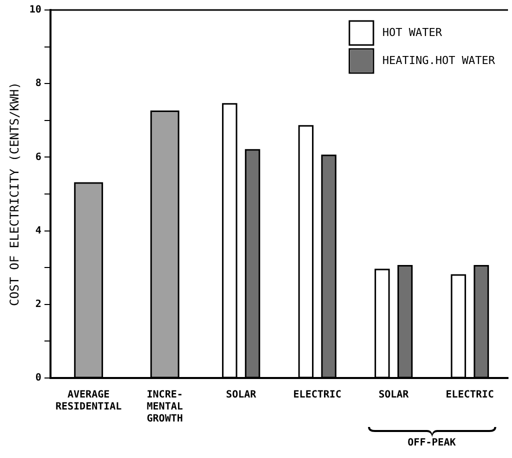 The image size is (512, 458). What do you see at coordinates (35, 10) in the screenshot?
I see `y-tick-label: 10` at bounding box center [35, 10].